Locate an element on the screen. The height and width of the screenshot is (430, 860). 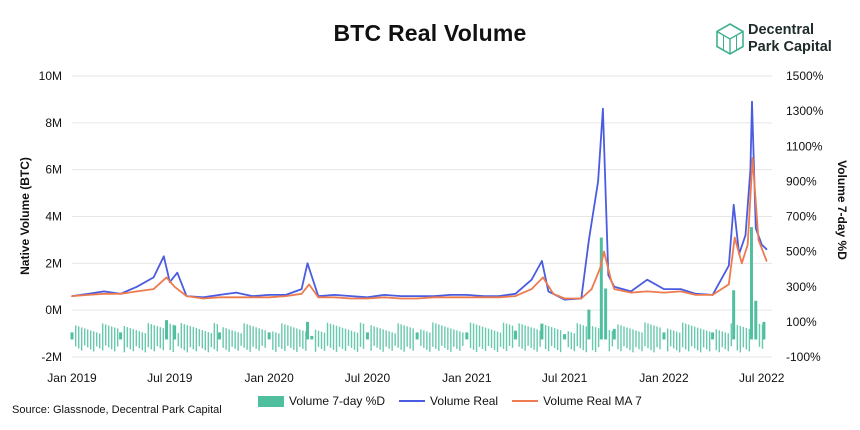
y-tick-label: 10M is located at coordinates (50, 76).